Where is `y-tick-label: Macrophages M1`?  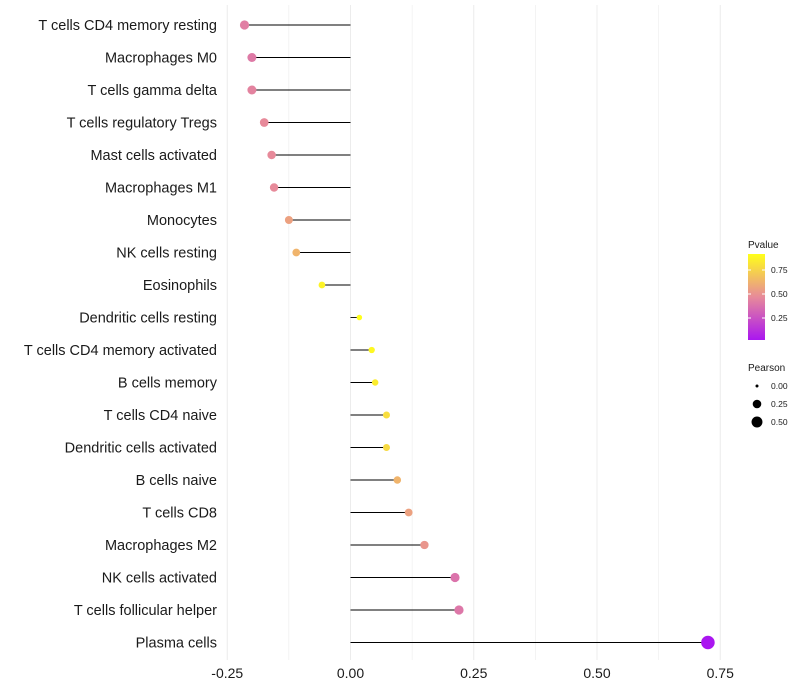
y-tick-label: Macrophages M1 is located at coordinates (161, 189).